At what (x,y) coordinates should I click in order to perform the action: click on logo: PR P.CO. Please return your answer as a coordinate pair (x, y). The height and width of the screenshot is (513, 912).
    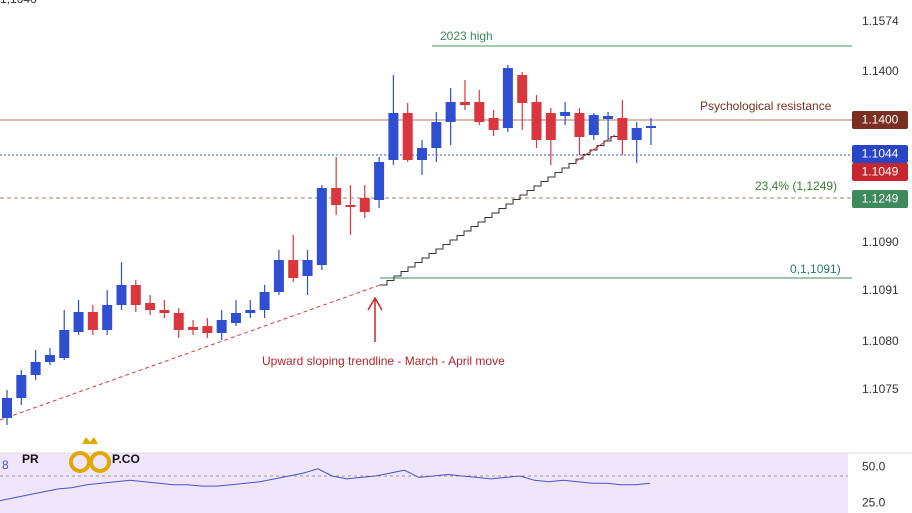
    Looking at the image, I should click on (81, 455).